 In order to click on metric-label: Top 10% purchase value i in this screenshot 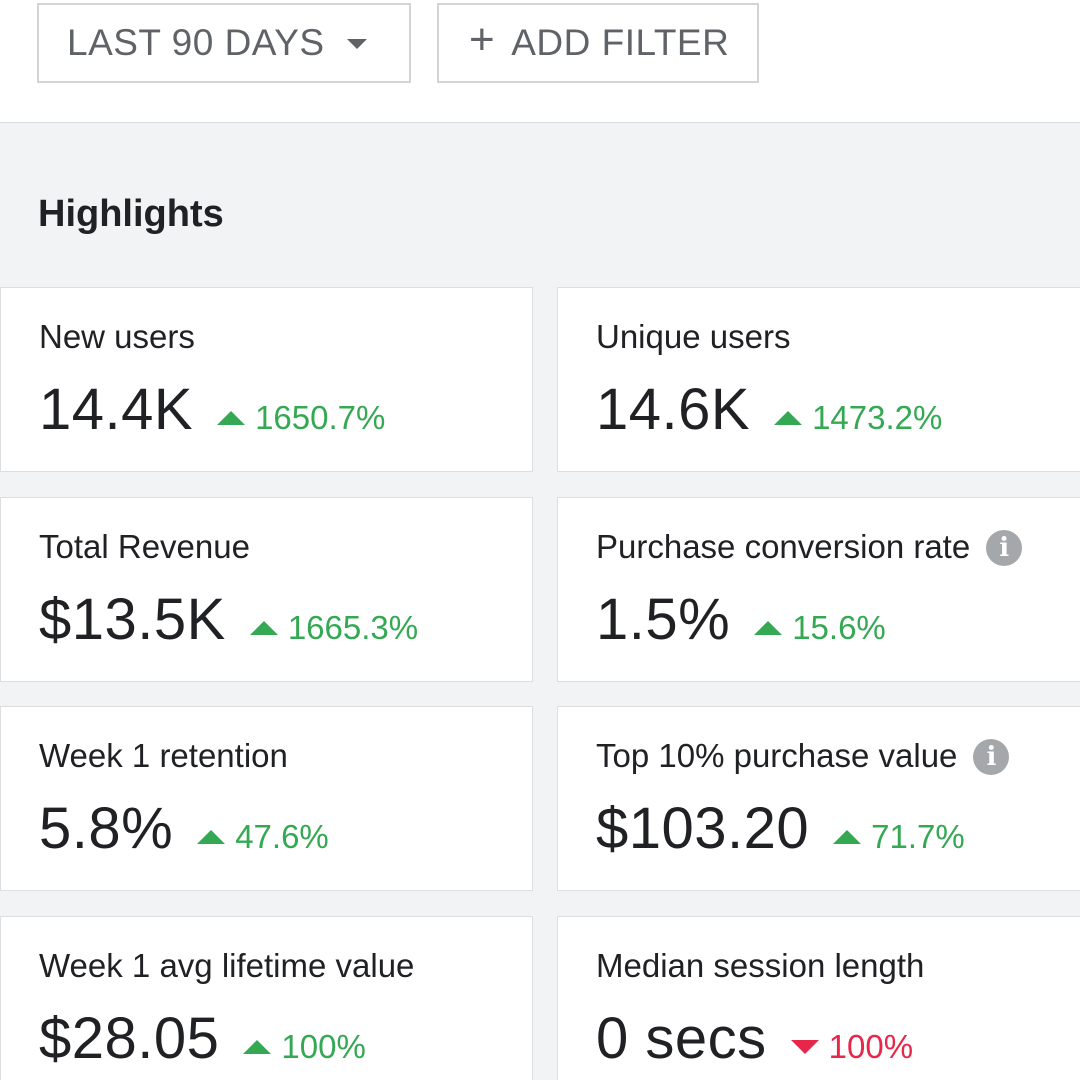, I will do `click(803, 756)`.